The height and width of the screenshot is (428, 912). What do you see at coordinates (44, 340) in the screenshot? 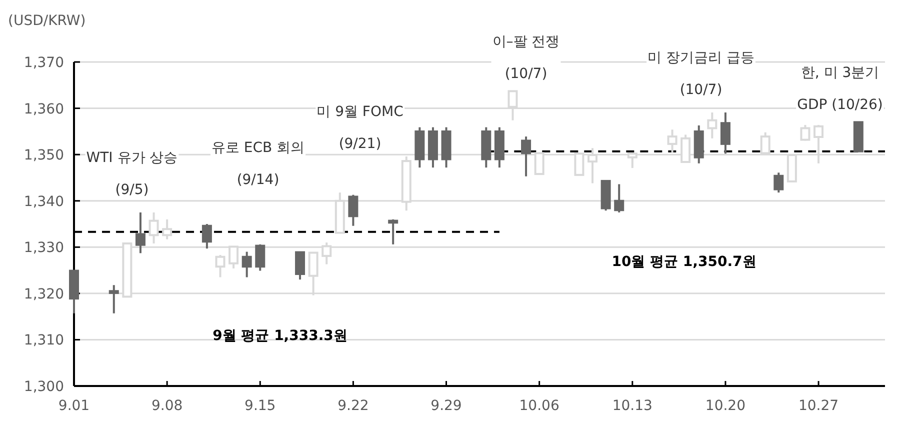
I see `y-tick-label: 1,310` at bounding box center [44, 340].